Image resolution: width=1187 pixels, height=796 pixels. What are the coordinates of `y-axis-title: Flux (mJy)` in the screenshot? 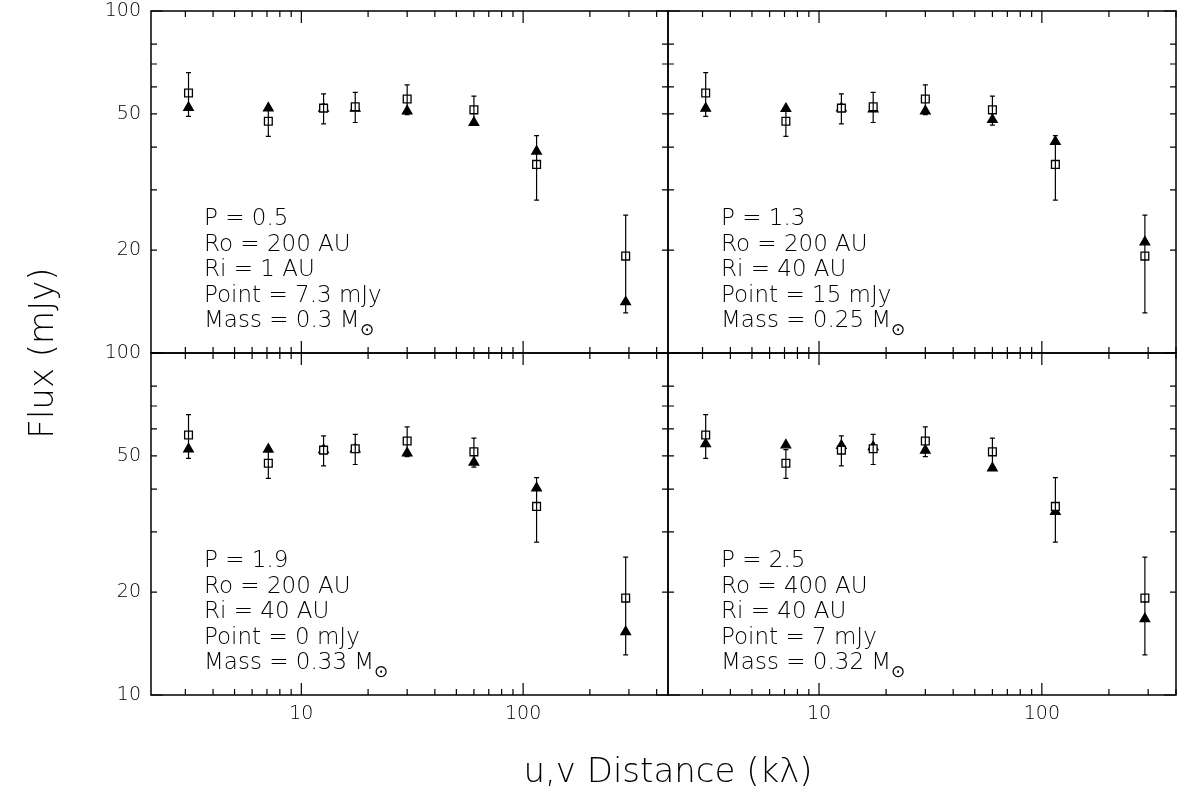 It's located at (41, 353).